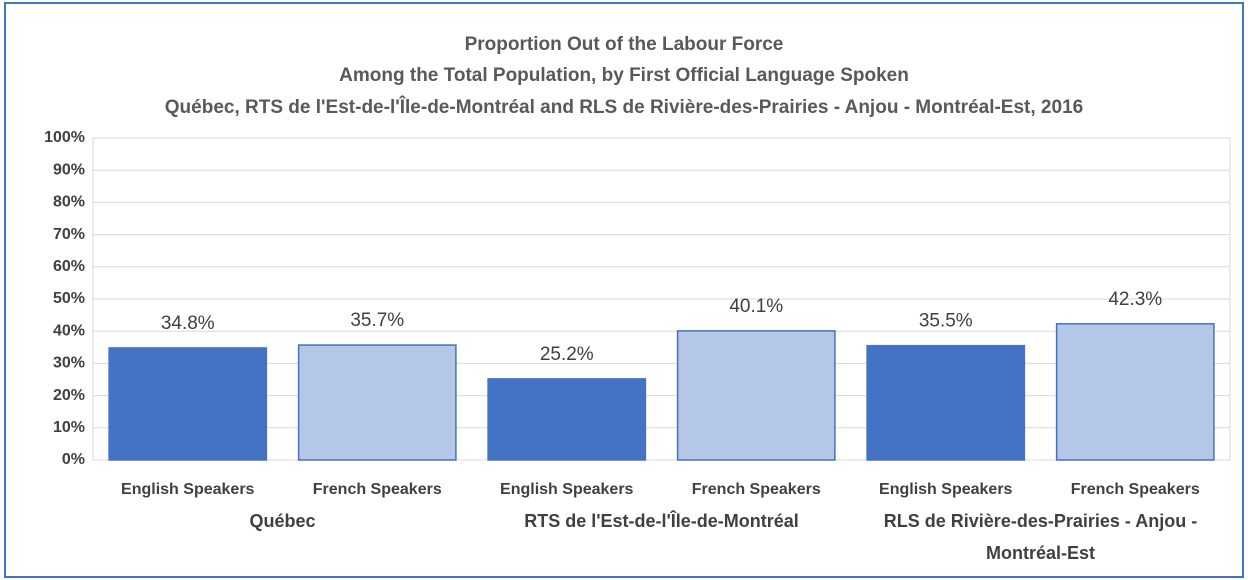 This screenshot has width=1248, height=580. What do you see at coordinates (624, 44) in the screenshot?
I see `chart-title: Proportion Out of the Labour Force` at bounding box center [624, 44].